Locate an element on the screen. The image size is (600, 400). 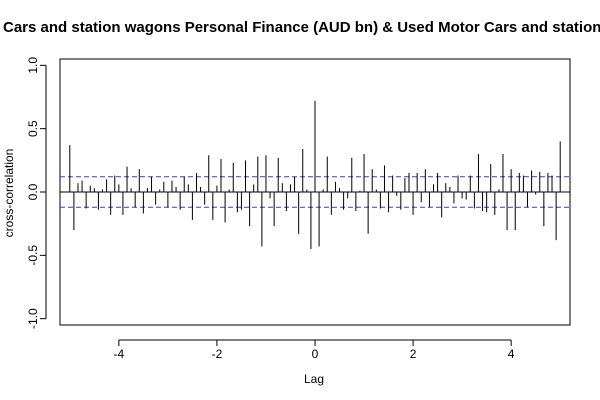
y-tick-label: 1.0 is located at coordinates (33, 65).